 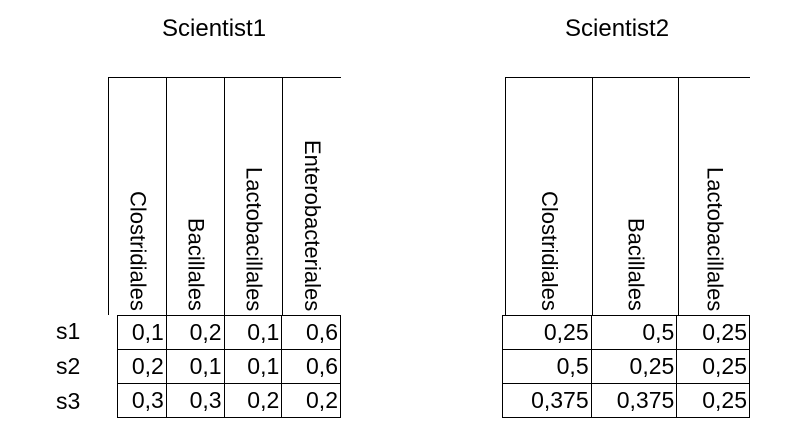 I want to click on column-header-label: Enterobacteriales, so click(x=312, y=225).